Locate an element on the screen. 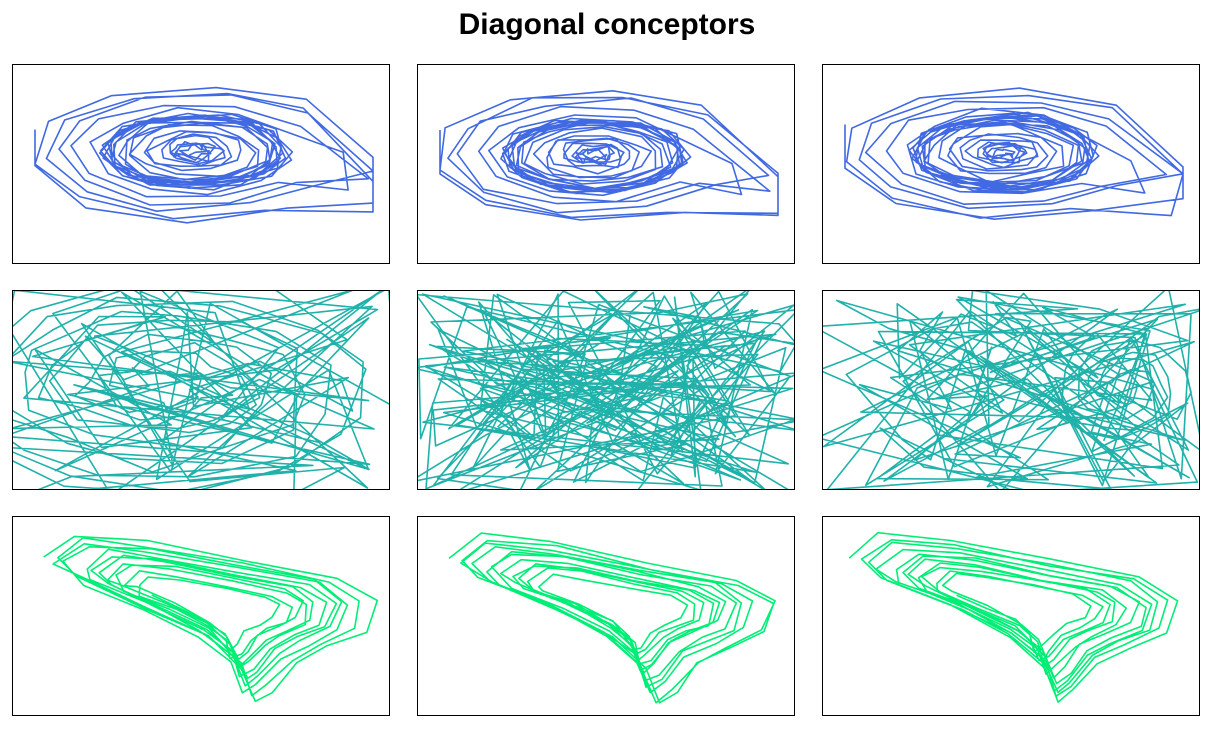 Image resolution: width=1214 pixels, height=729 pixels. panel-r2-c2 is located at coordinates (606, 390).